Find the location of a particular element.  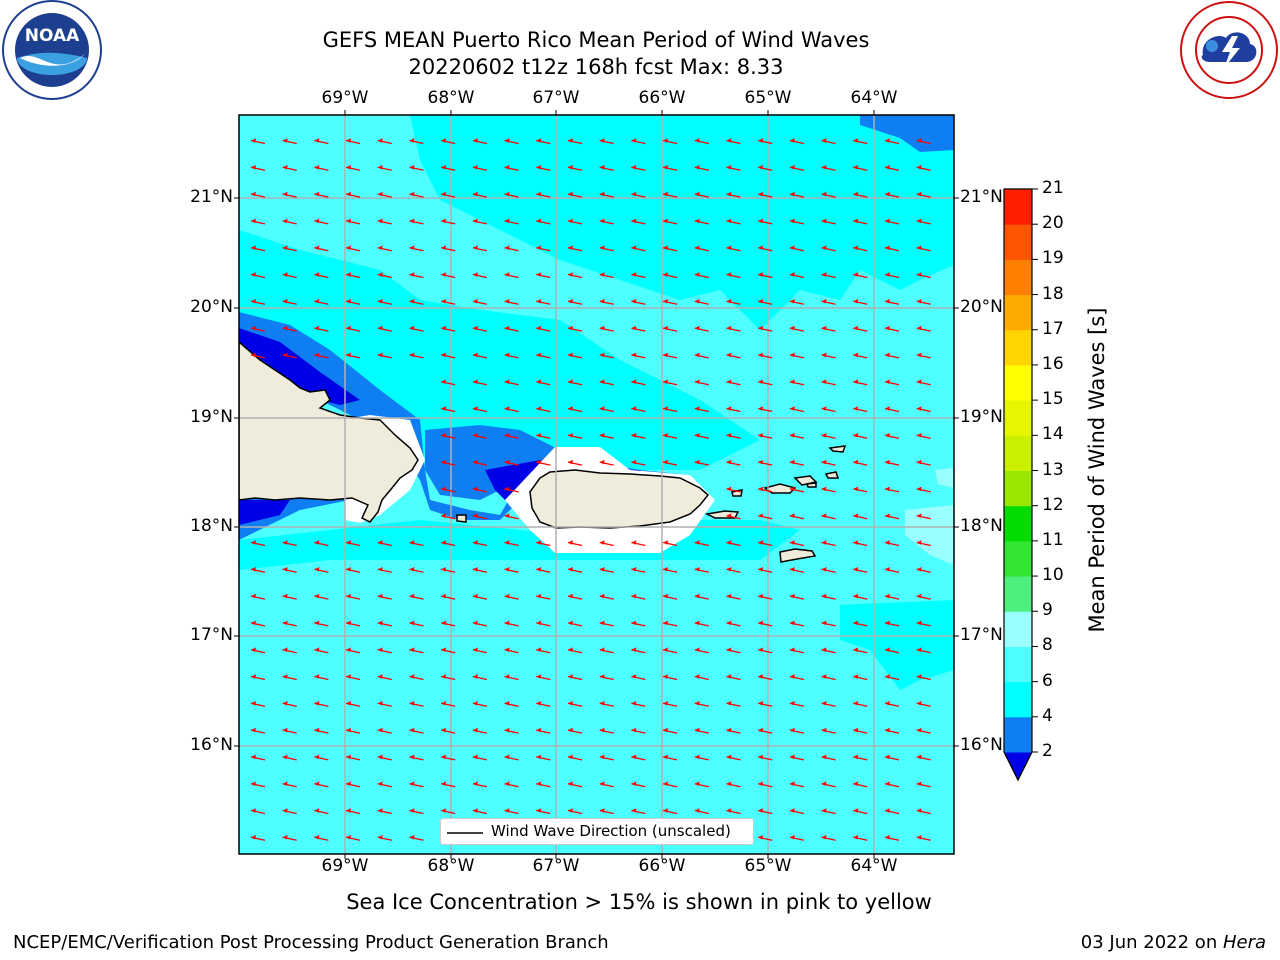

colorbar-tick-label: 18 is located at coordinates (1053, 293).